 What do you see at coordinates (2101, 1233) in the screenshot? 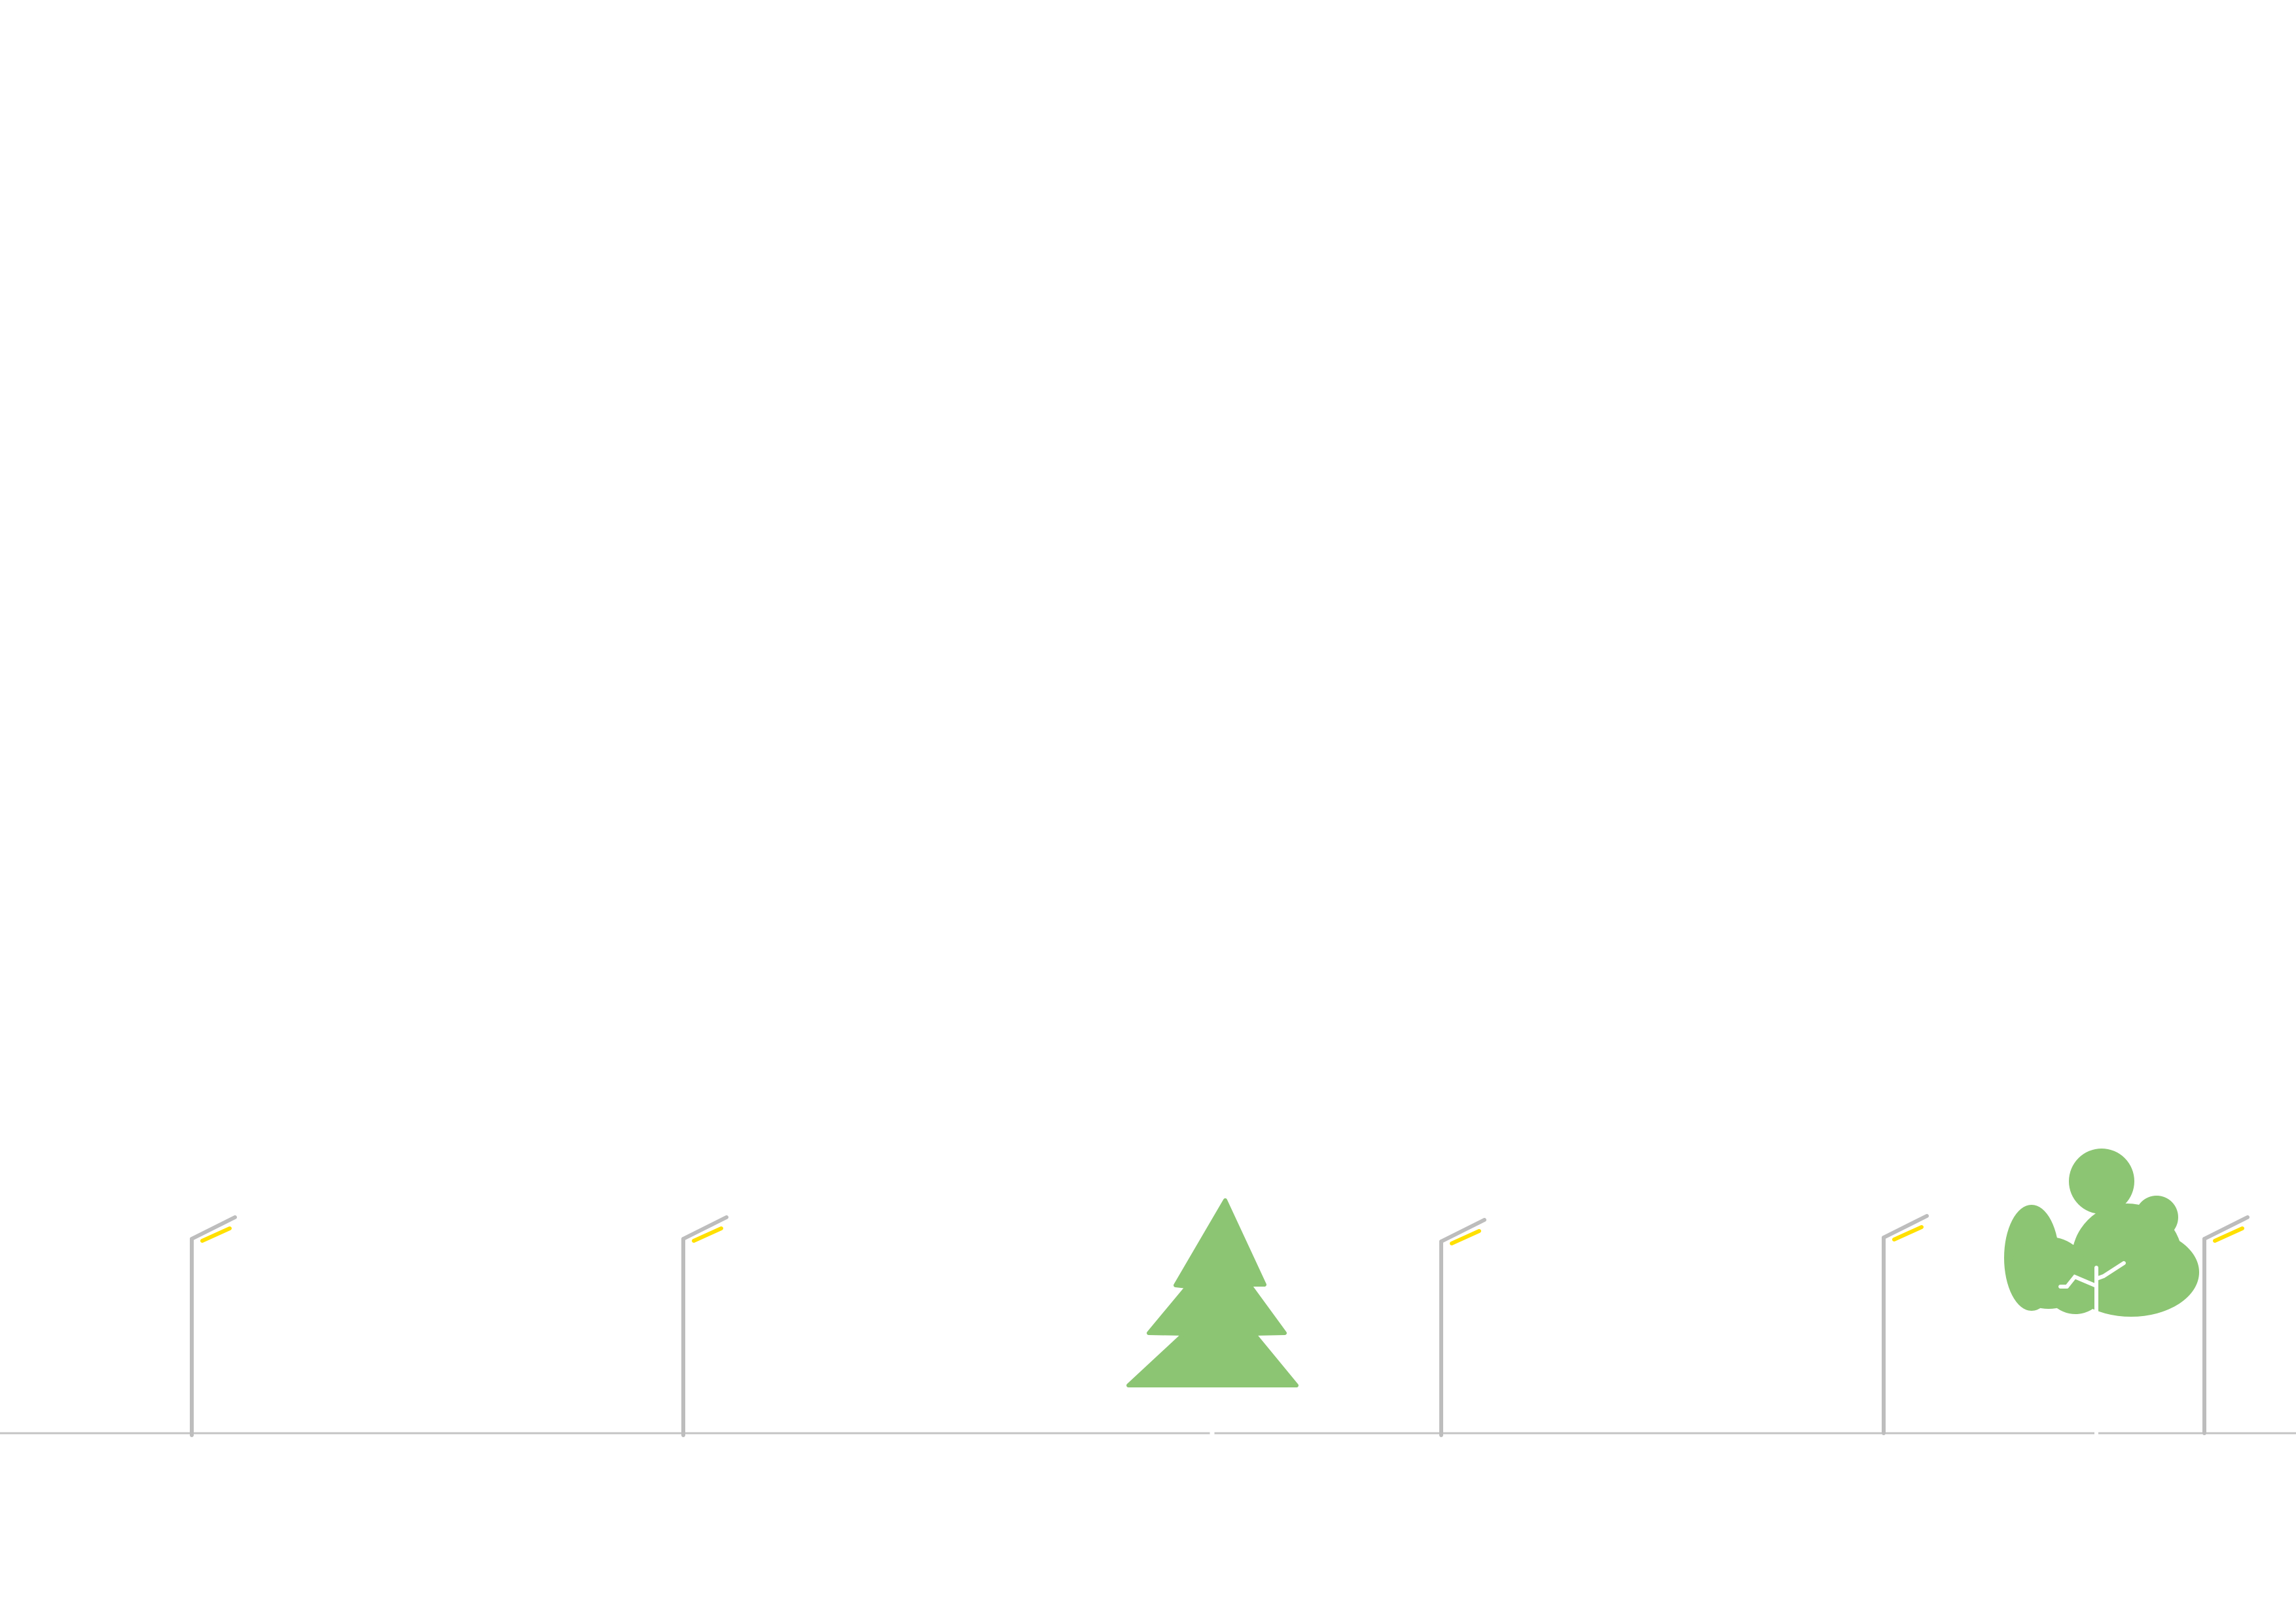
I see `deciduous-foliage` at bounding box center [2101, 1233].